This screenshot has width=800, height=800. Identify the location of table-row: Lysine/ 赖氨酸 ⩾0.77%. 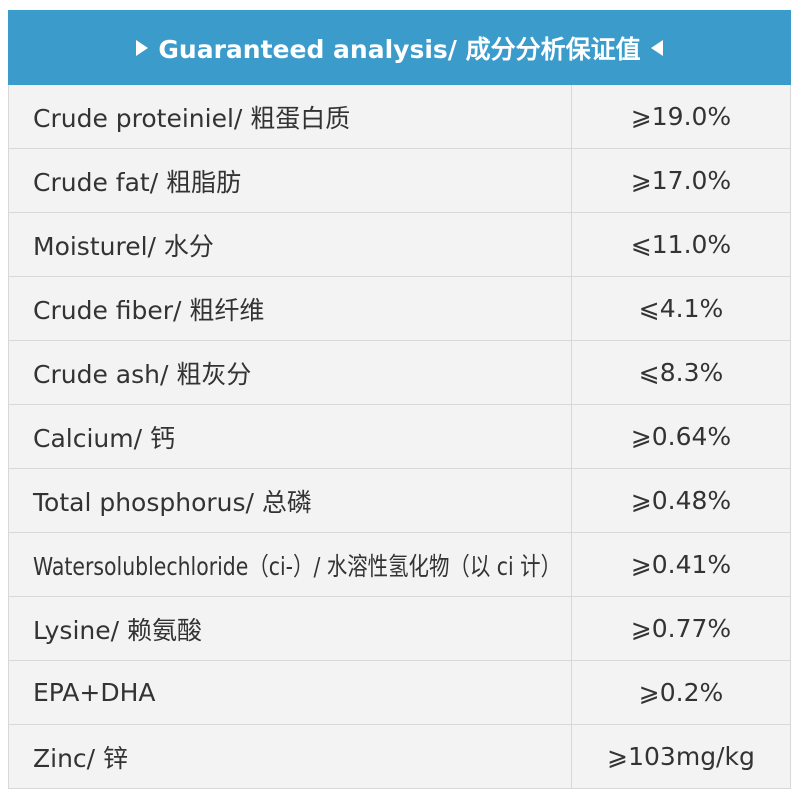
(400, 629).